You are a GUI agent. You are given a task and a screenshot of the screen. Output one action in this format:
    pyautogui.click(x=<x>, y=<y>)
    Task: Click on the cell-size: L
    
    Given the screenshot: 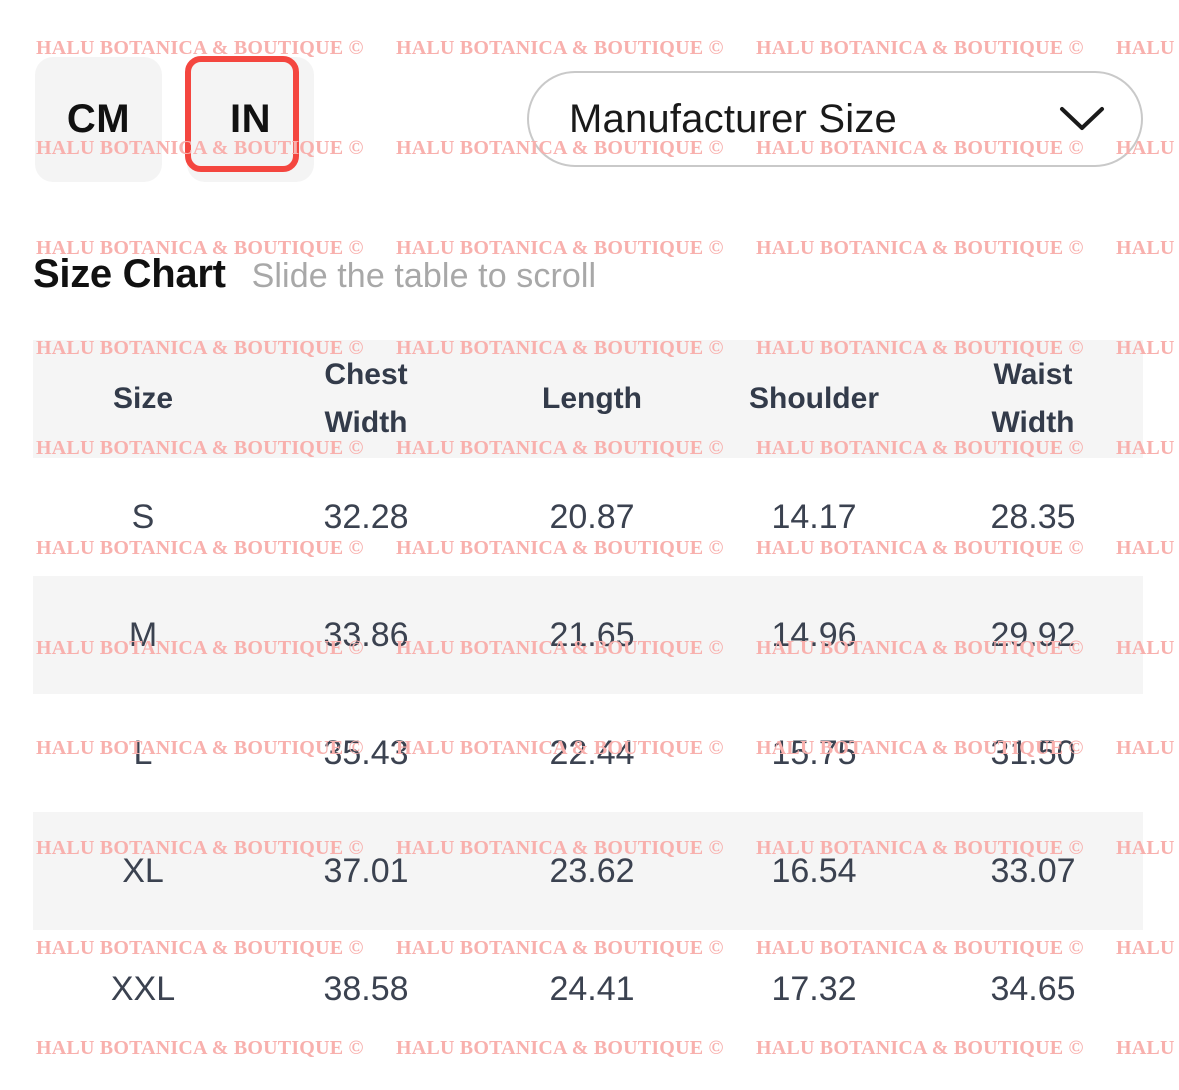 What is the action you would take?
    pyautogui.click(x=143, y=752)
    